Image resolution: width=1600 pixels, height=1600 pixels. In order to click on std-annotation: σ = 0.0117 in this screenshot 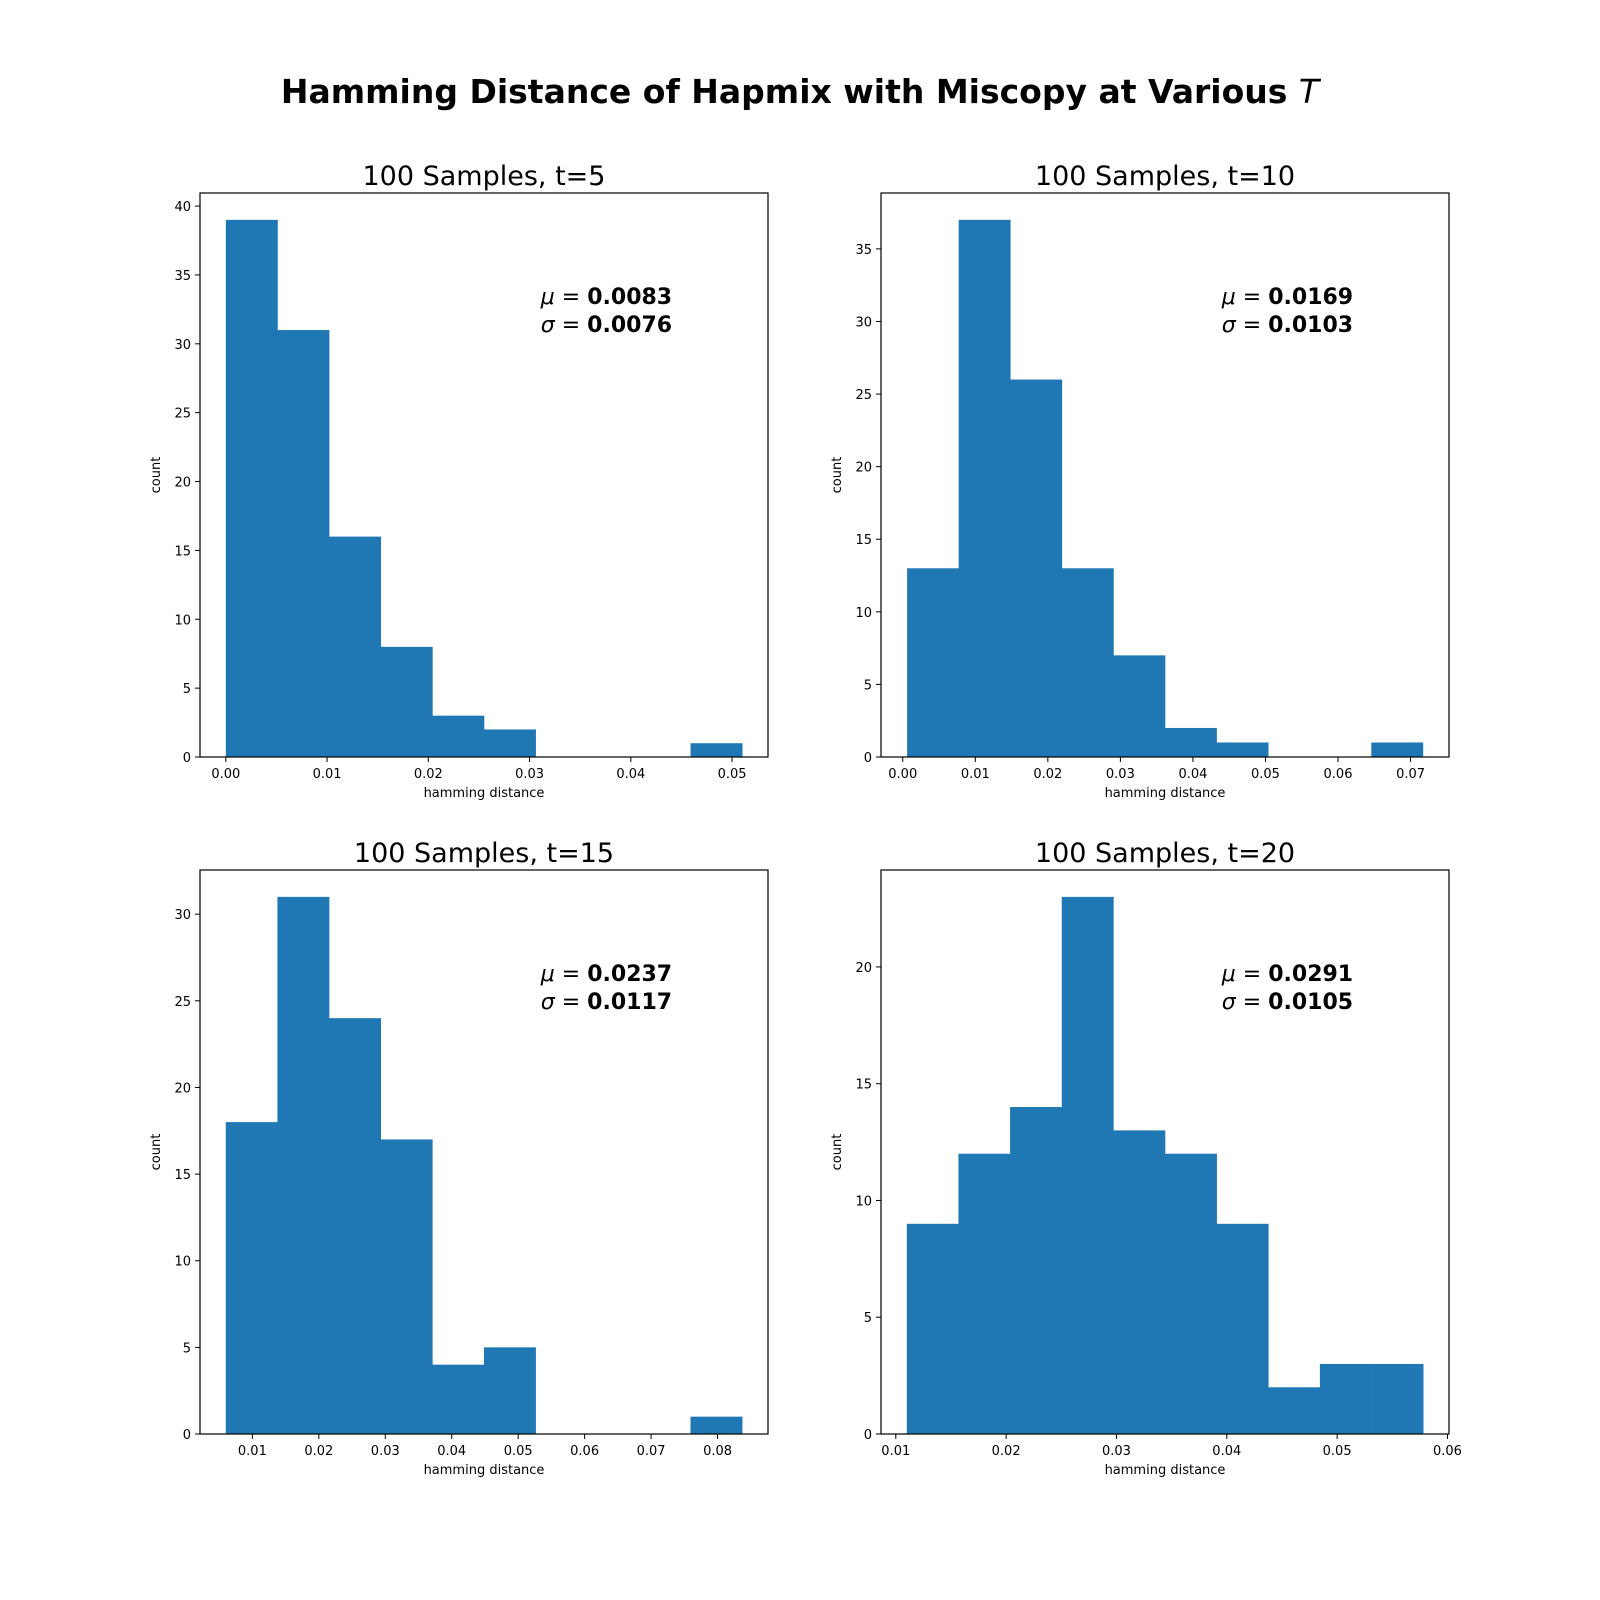, I will do `click(606, 1002)`.